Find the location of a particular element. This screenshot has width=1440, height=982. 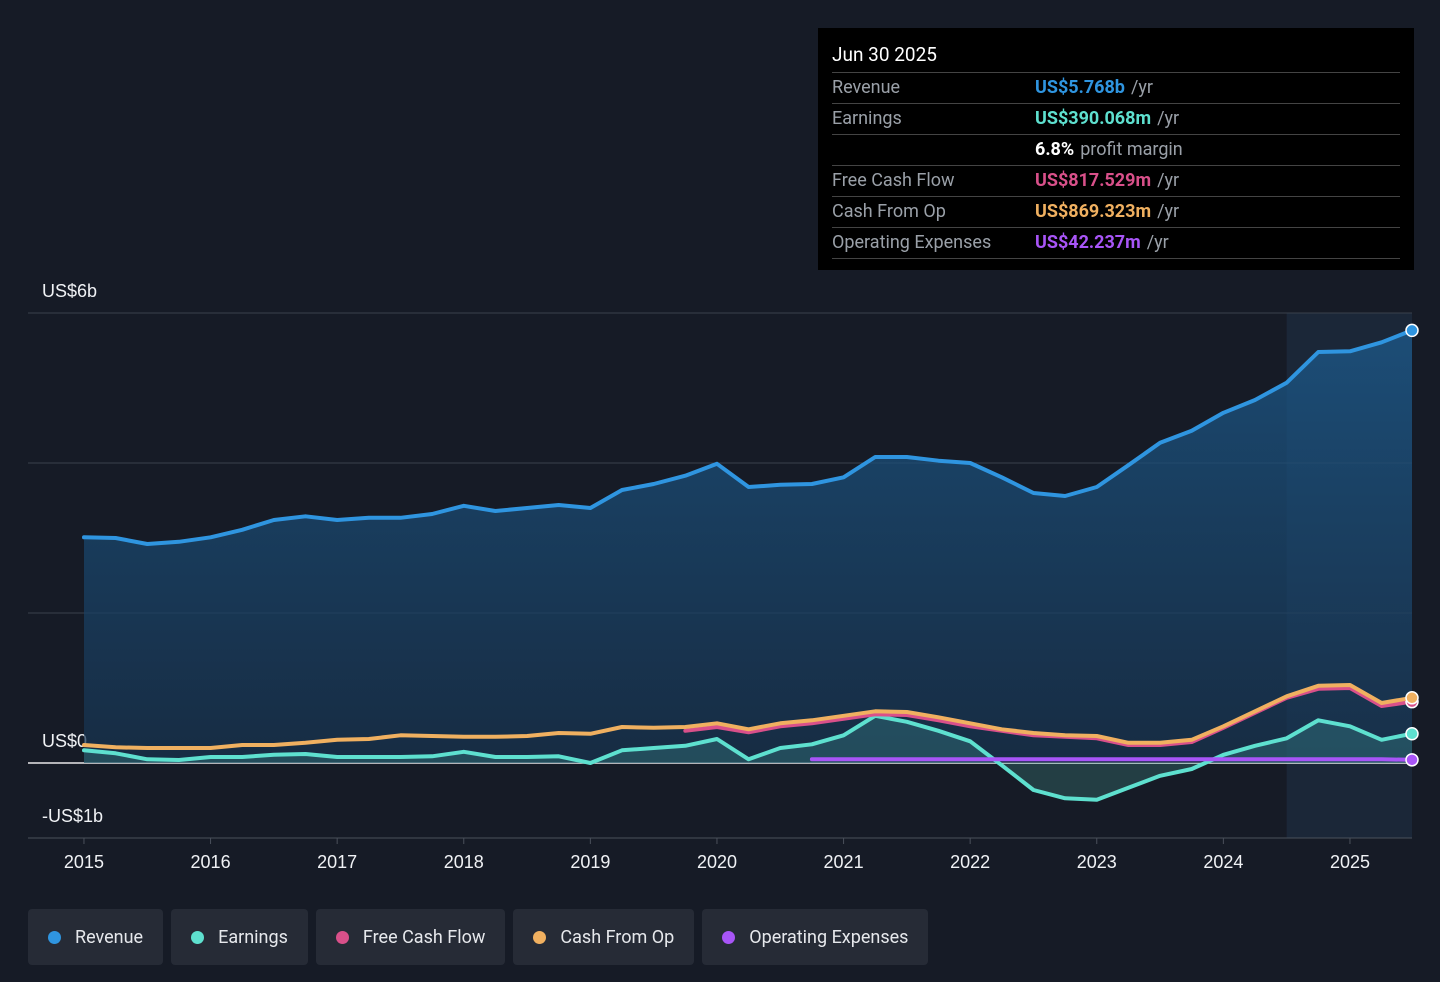

x-tick-label: 2022 is located at coordinates (970, 862).